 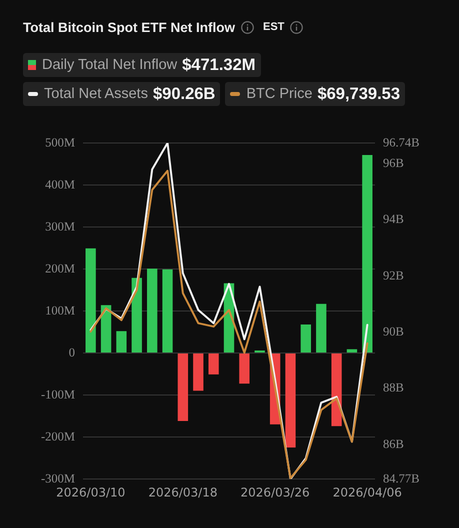 What do you see at coordinates (129, 27) in the screenshot?
I see `chart-title: Total Bitcoin Spot ETF Net Inflow` at bounding box center [129, 27].